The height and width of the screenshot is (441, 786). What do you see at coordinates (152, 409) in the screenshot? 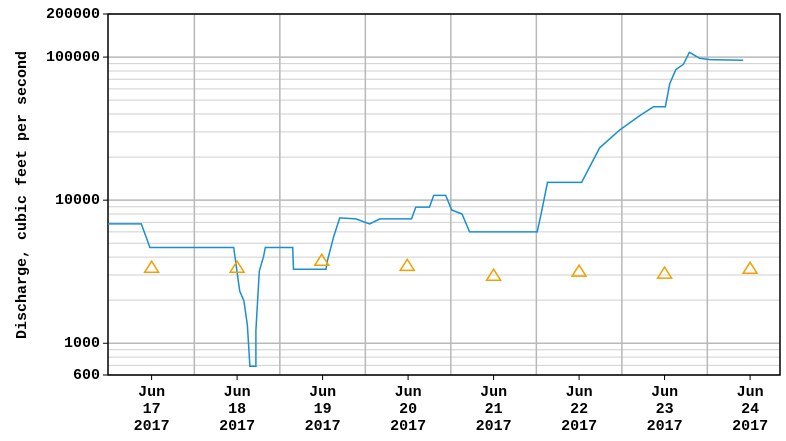
I see `x-tick-label: 17` at bounding box center [152, 409].